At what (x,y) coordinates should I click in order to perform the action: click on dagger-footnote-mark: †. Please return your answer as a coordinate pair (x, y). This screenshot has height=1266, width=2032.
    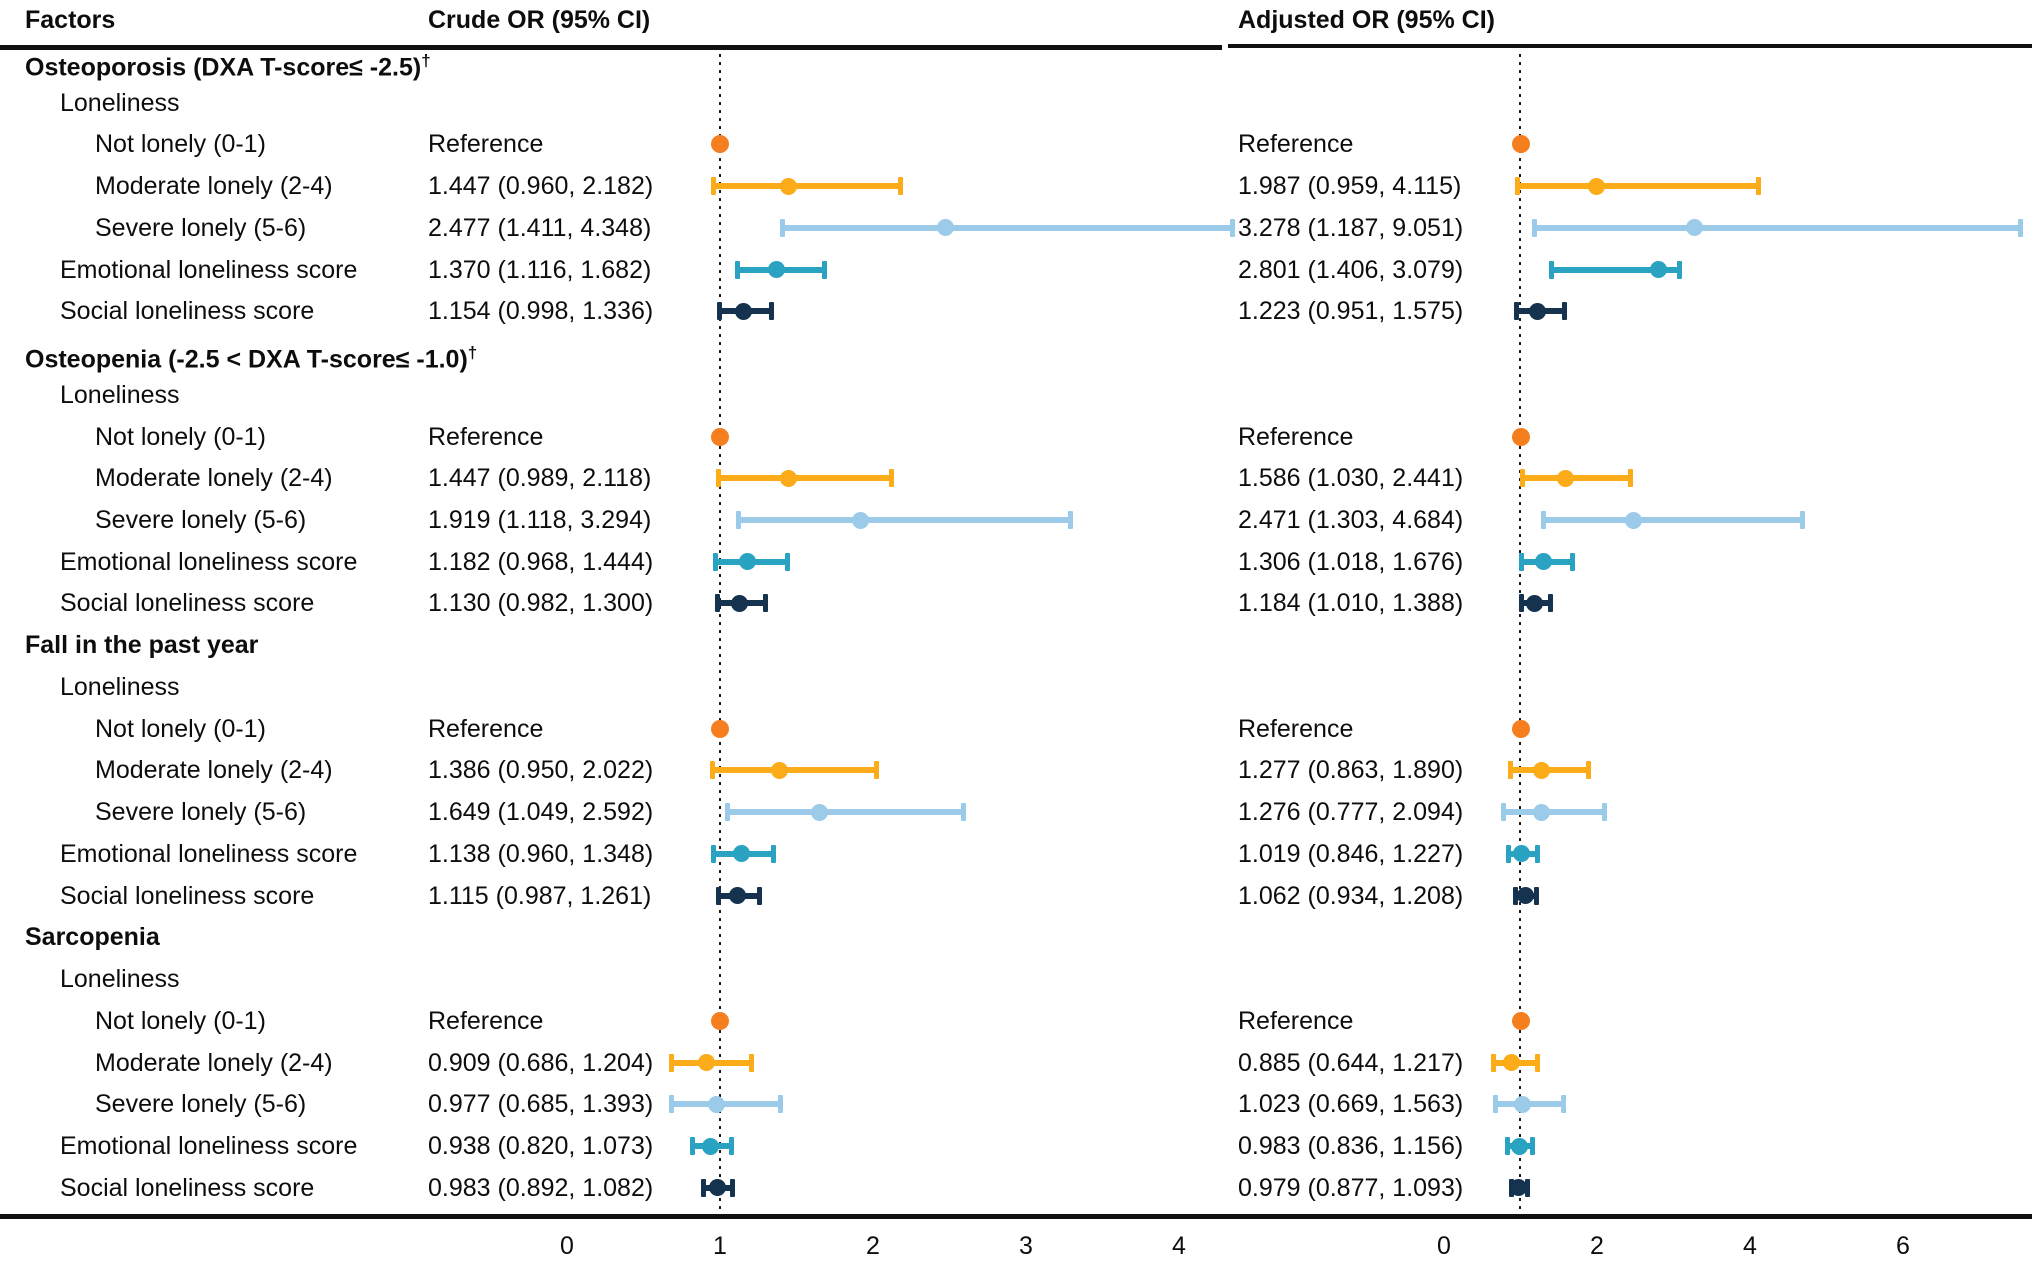
    Looking at the image, I should click on (472, 353).